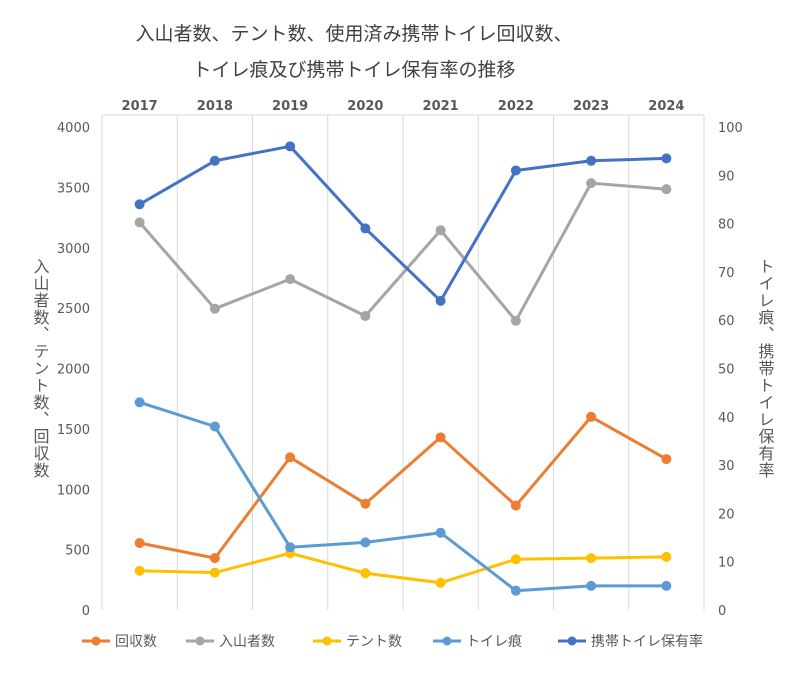  Describe the element at coordinates (726, 273) in the screenshot. I see `y-right-tick-label: 70` at that location.